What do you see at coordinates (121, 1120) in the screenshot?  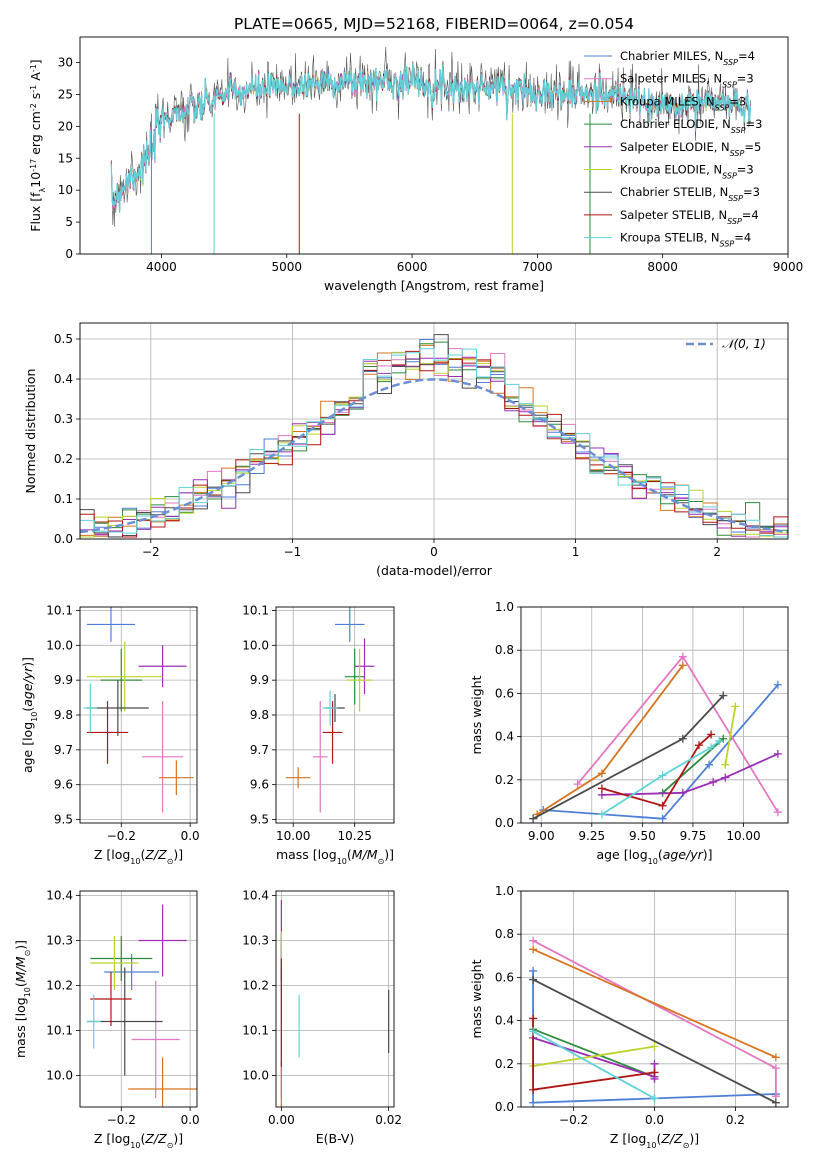 I see `x-tick-label: −0.2` at bounding box center [121, 1120].